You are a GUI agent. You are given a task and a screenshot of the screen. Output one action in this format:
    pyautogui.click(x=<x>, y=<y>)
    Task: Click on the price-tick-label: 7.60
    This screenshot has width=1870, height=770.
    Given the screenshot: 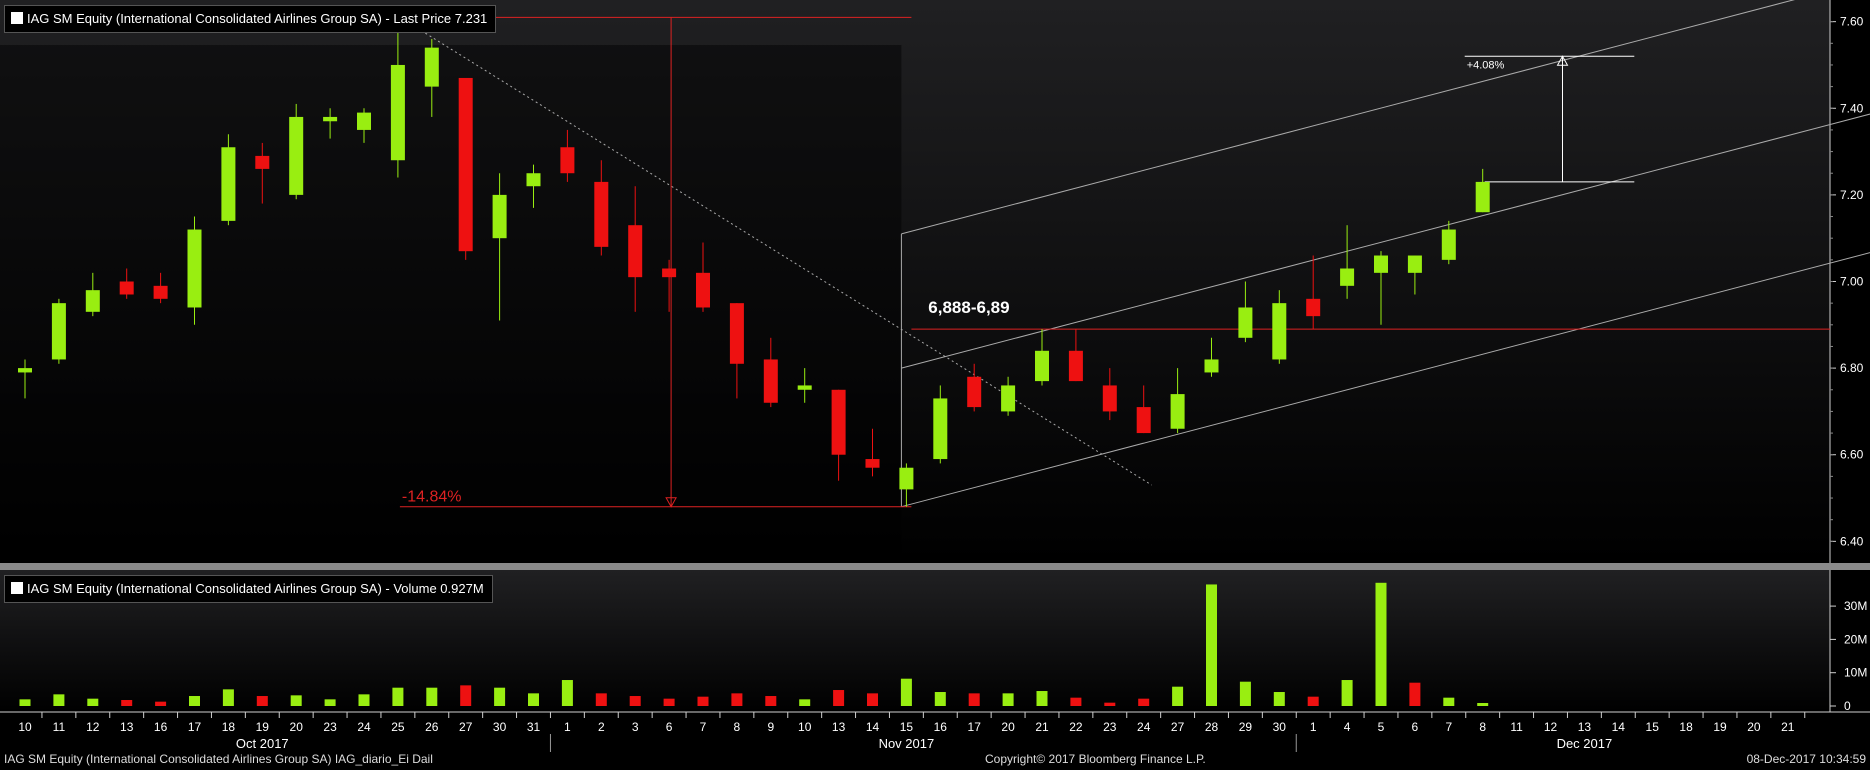 What is the action you would take?
    pyautogui.click(x=1852, y=22)
    